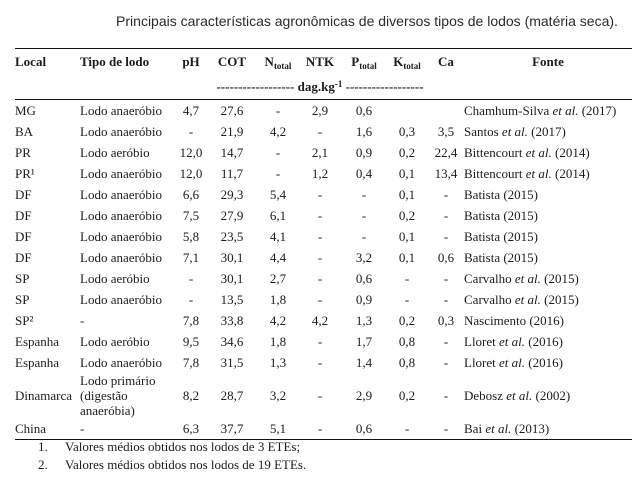  What do you see at coordinates (37, 341) in the screenshot?
I see `cell-local: Espanha` at bounding box center [37, 341].